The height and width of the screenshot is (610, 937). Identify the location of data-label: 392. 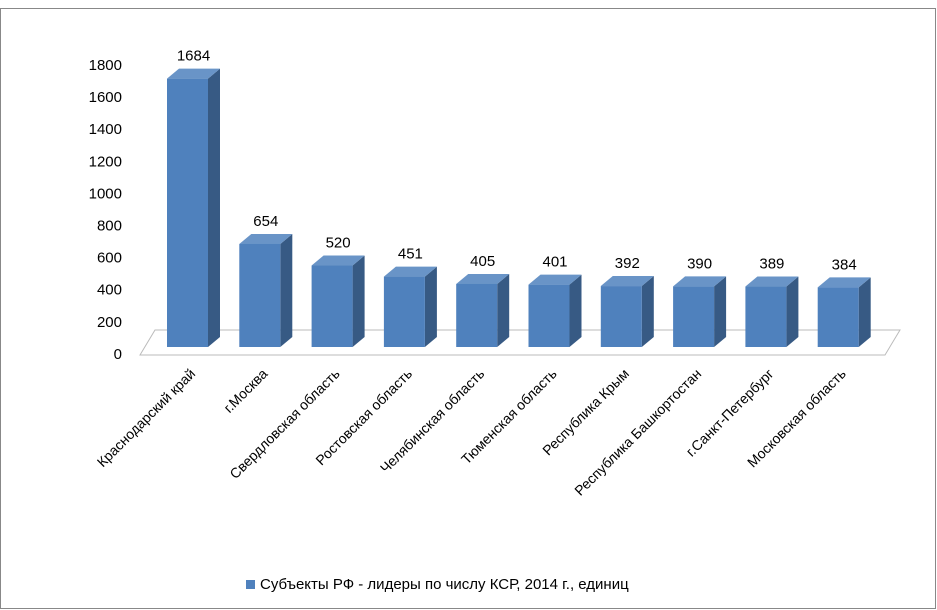
(627, 263).